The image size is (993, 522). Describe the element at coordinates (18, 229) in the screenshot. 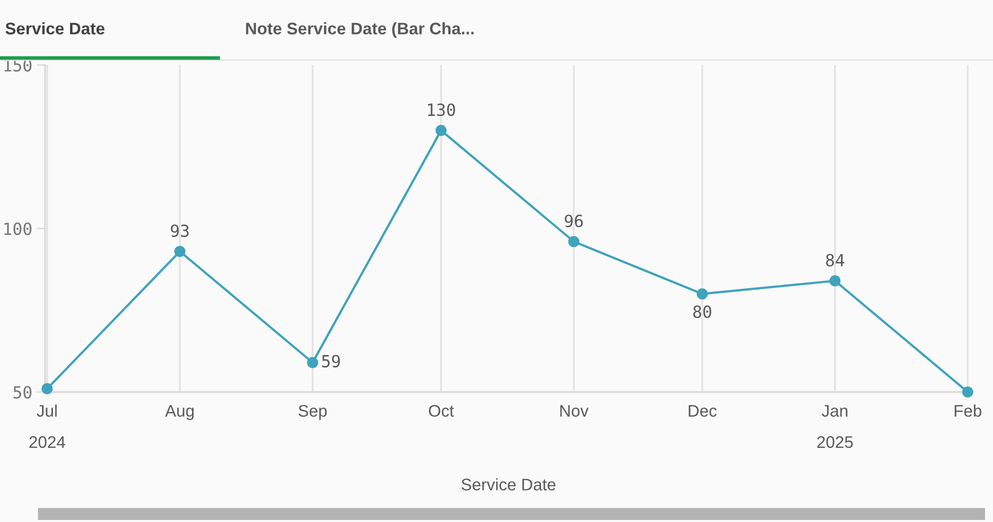

I see `y-tick-label: 100` at that location.